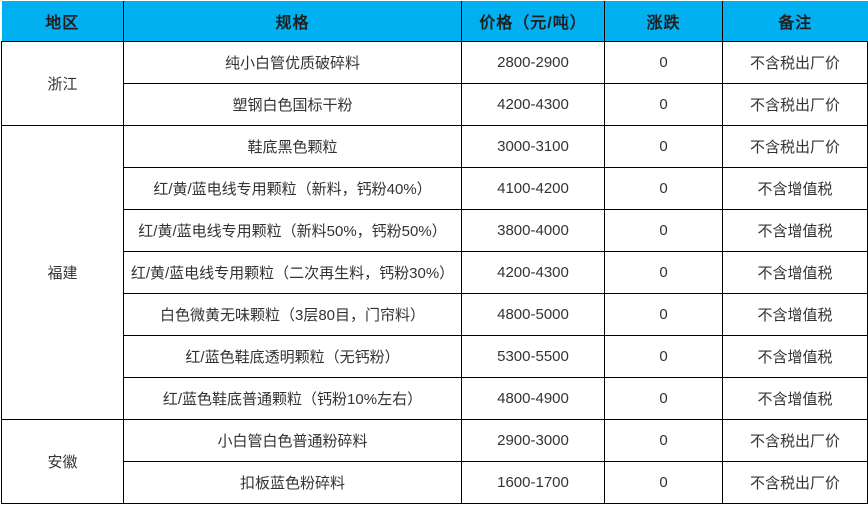 The width and height of the screenshot is (868, 505). What do you see at coordinates (292, 104) in the screenshot?
I see `spec-cell: 塑钢白色国标干粉` at bounding box center [292, 104].